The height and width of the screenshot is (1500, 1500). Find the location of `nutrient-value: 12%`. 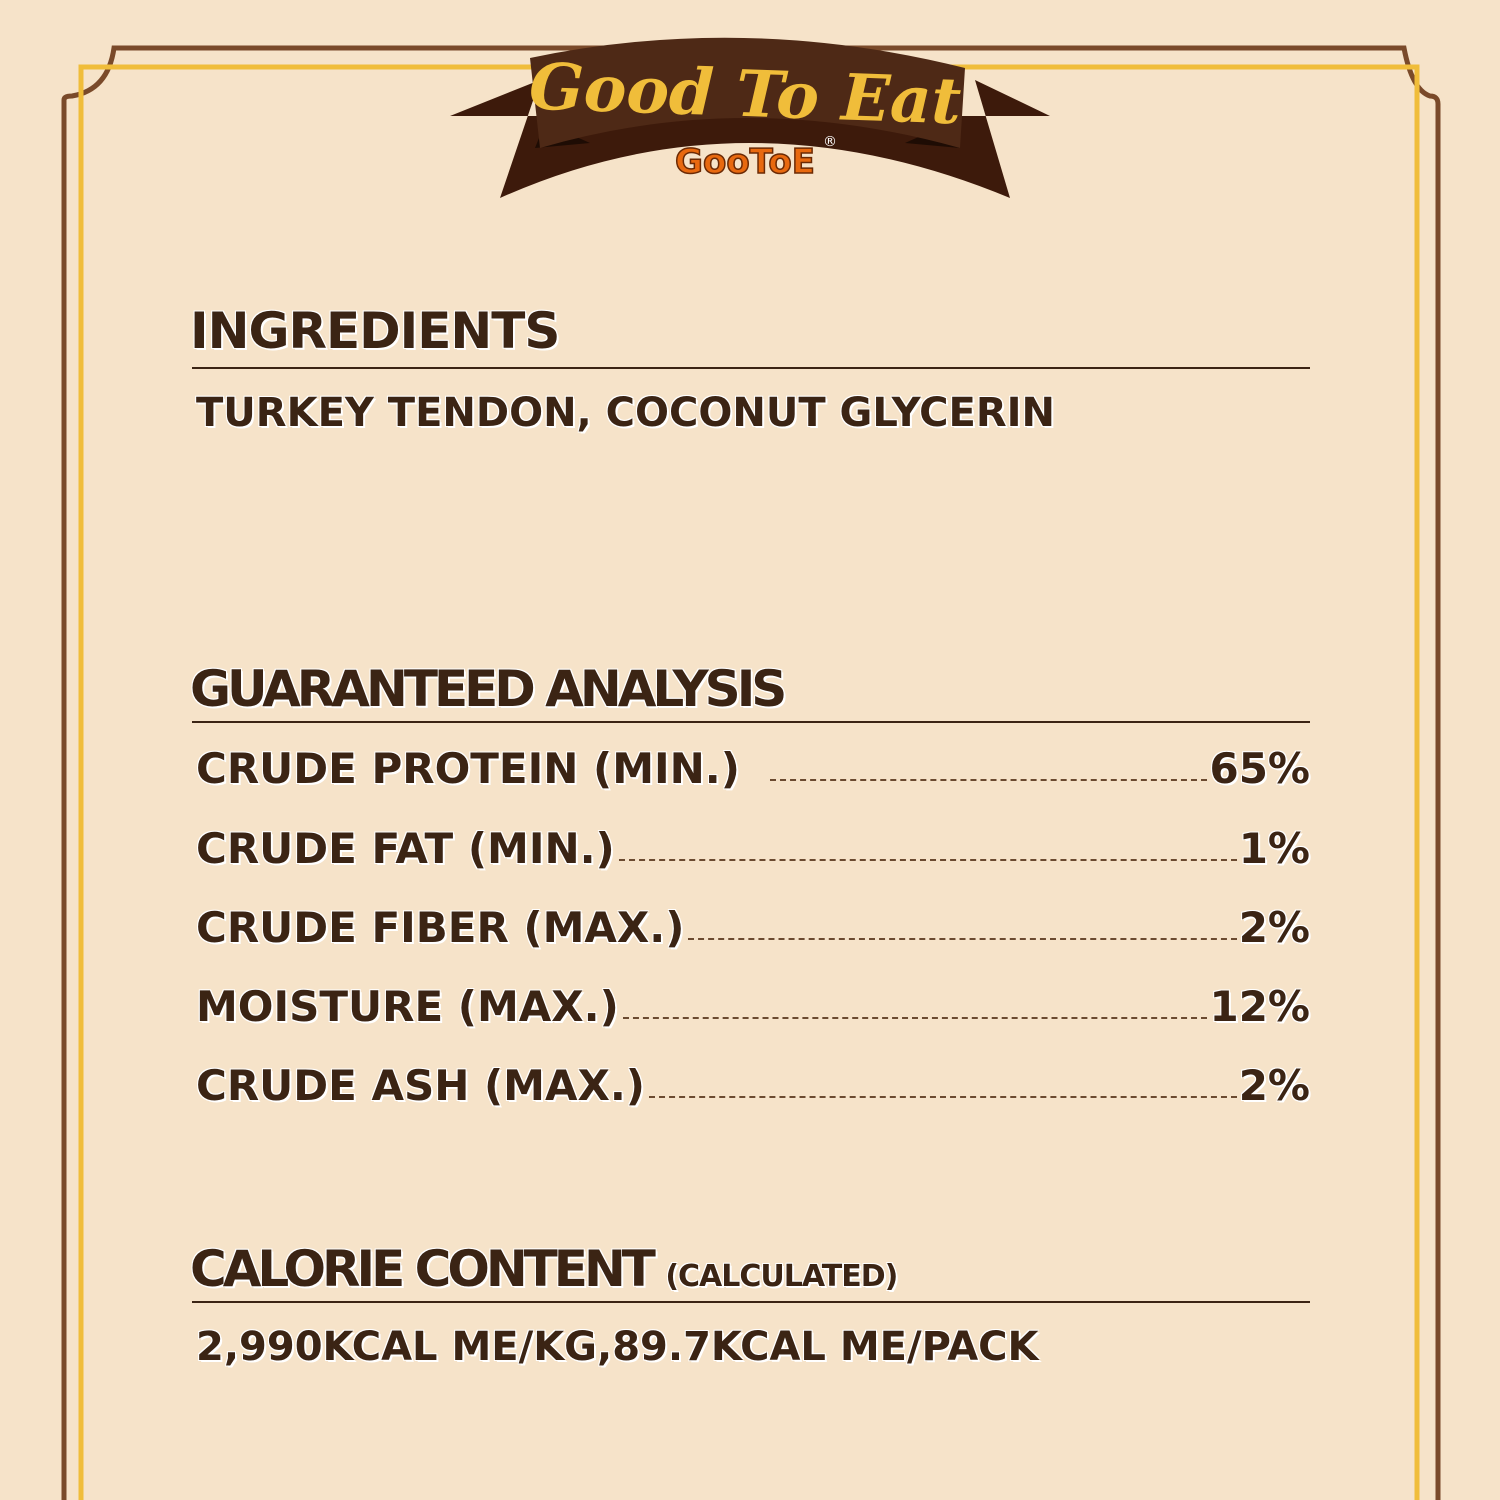

nutrient-value: 12% is located at coordinates (1259, 1006).